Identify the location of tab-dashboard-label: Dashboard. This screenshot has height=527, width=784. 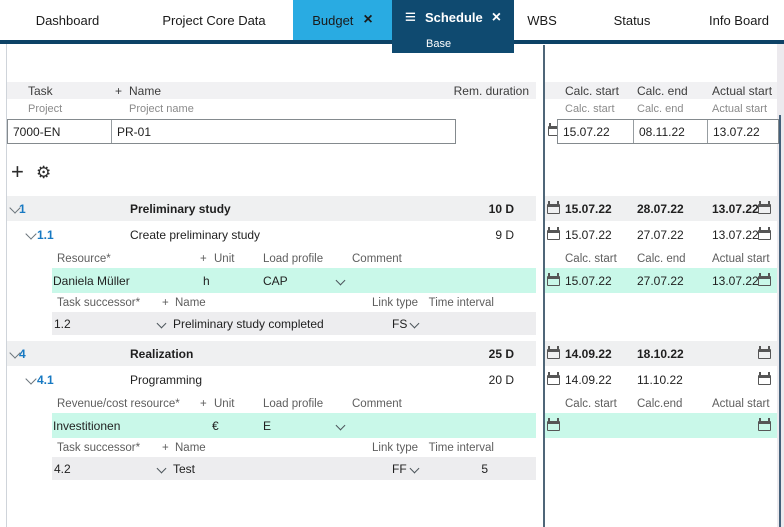
(67, 20).